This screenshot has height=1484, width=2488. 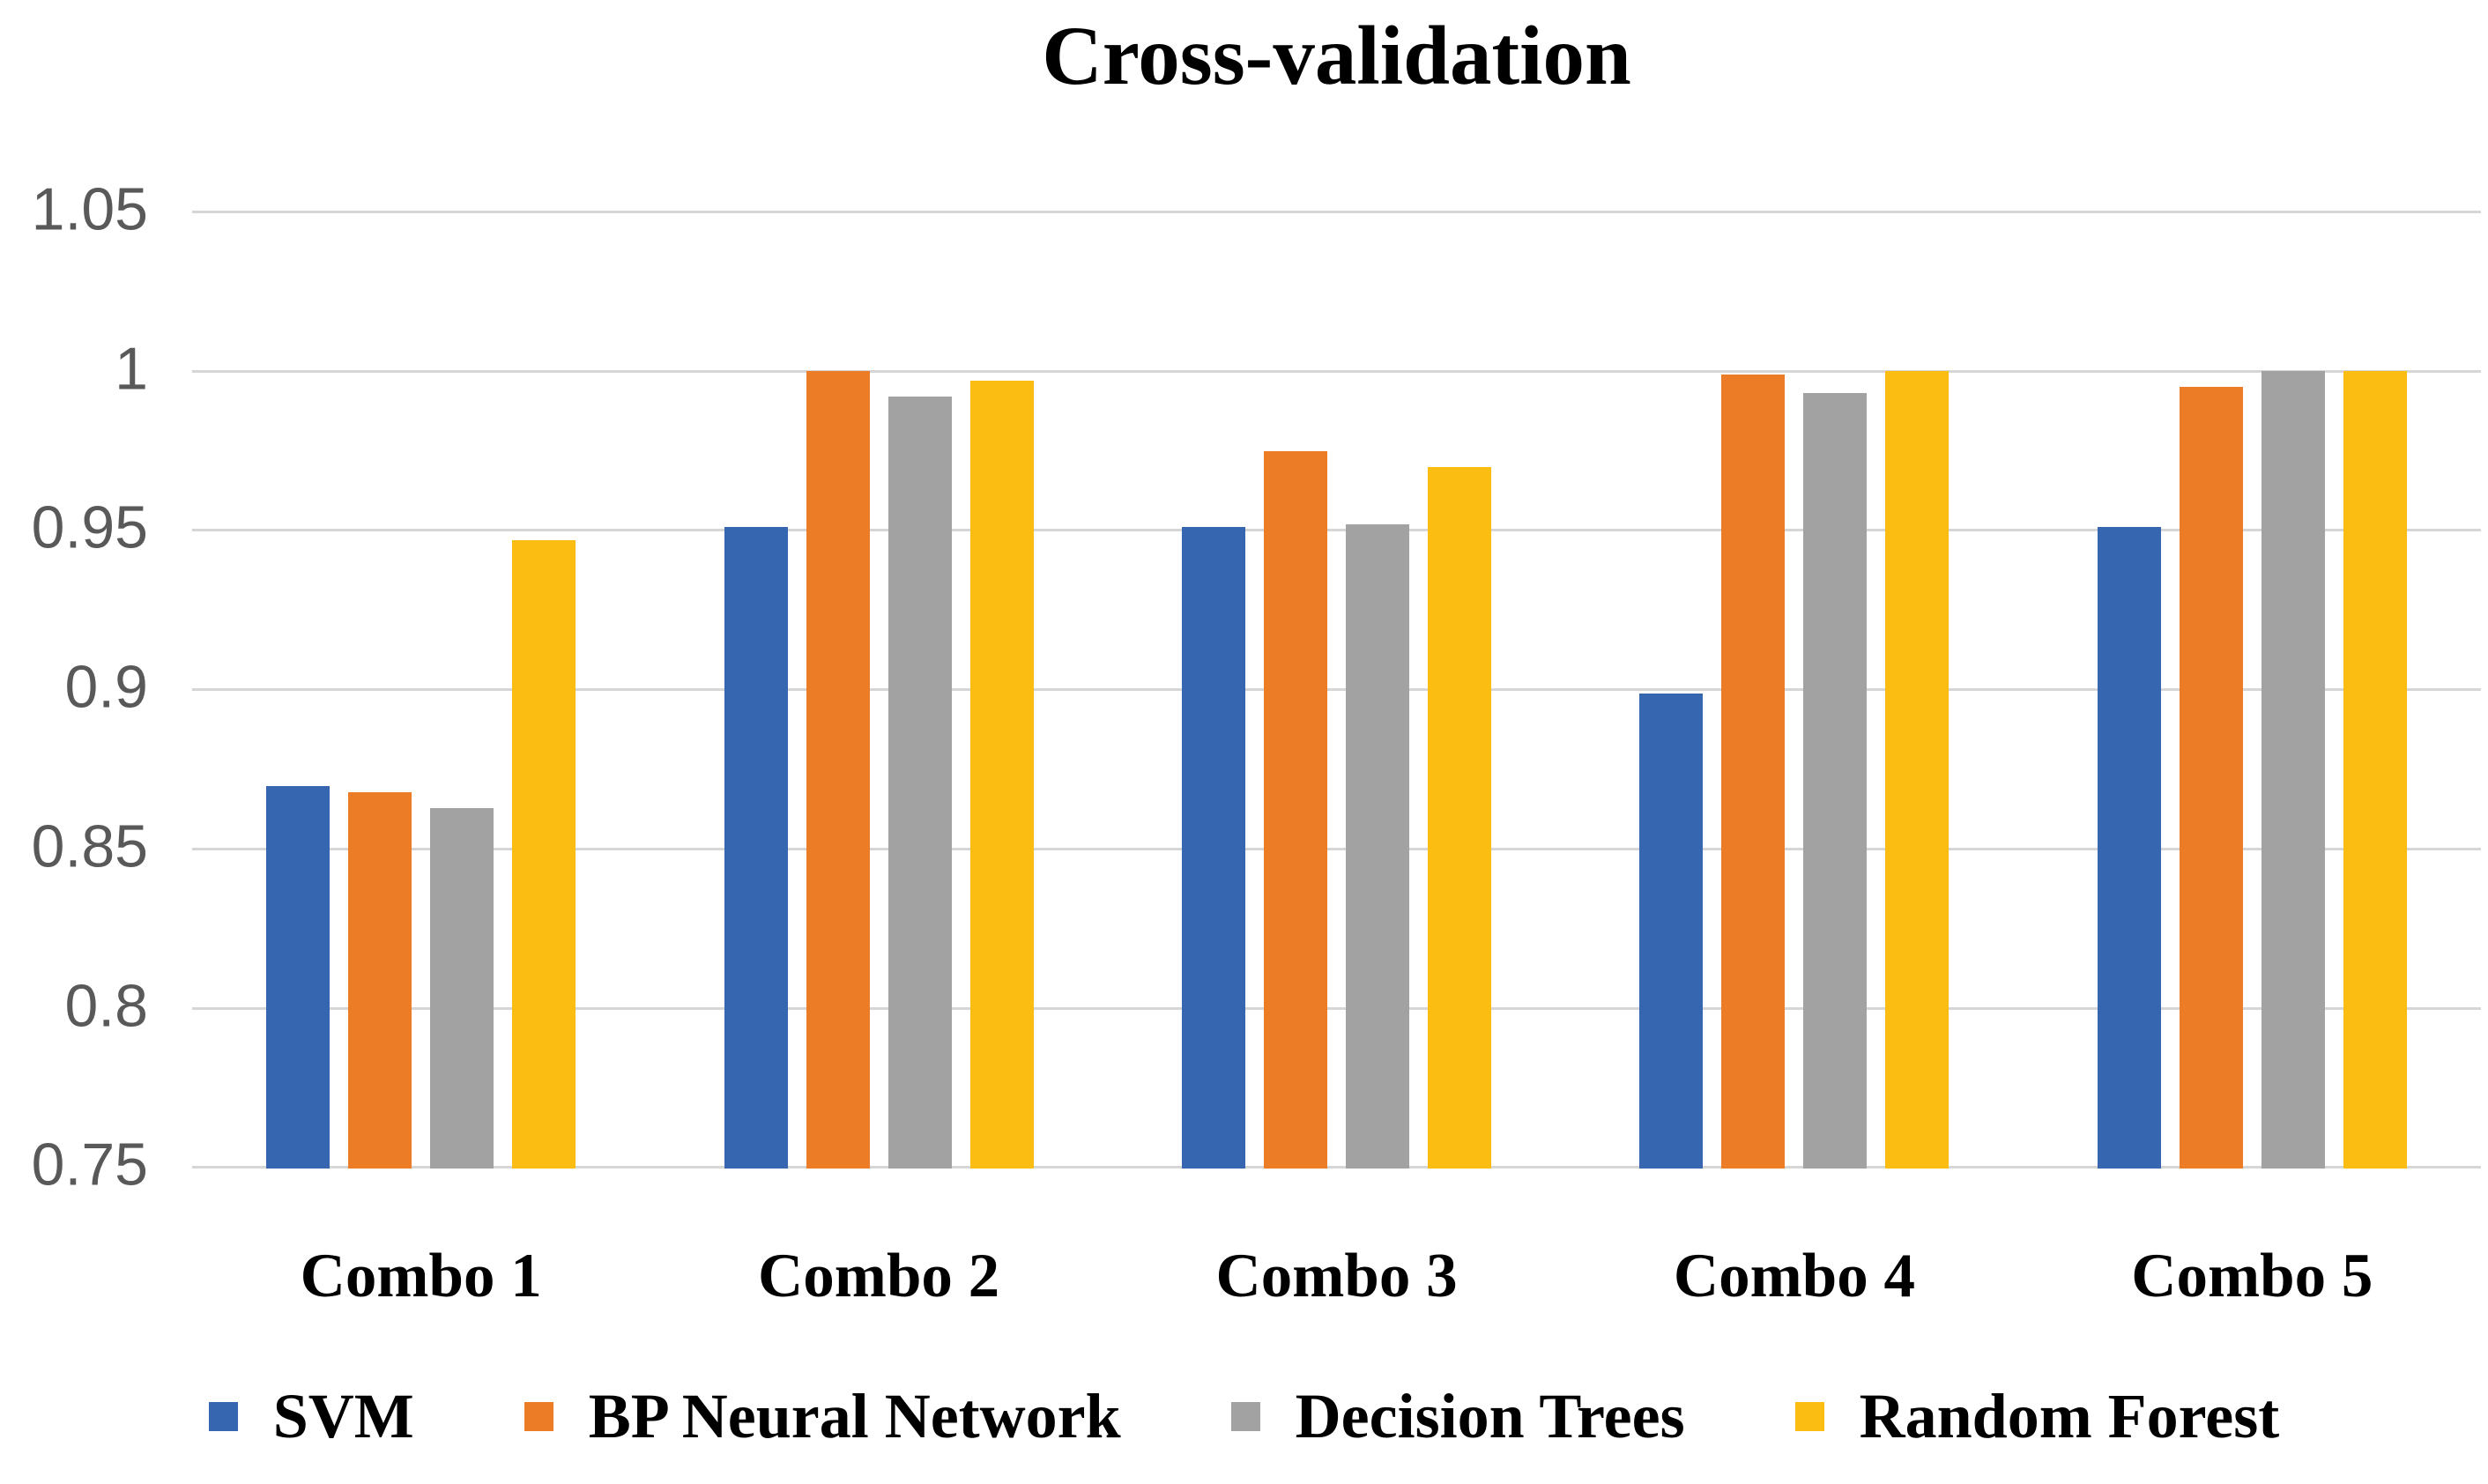 I want to click on x-tick-label: Combo 3, so click(x=1336, y=1276).